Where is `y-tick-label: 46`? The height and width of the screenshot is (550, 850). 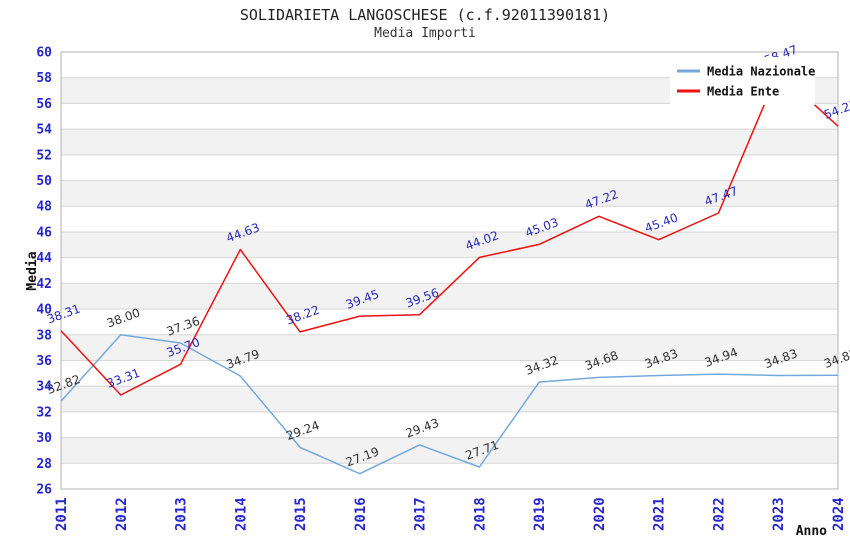 y-tick-label: 46 is located at coordinates (44, 232).